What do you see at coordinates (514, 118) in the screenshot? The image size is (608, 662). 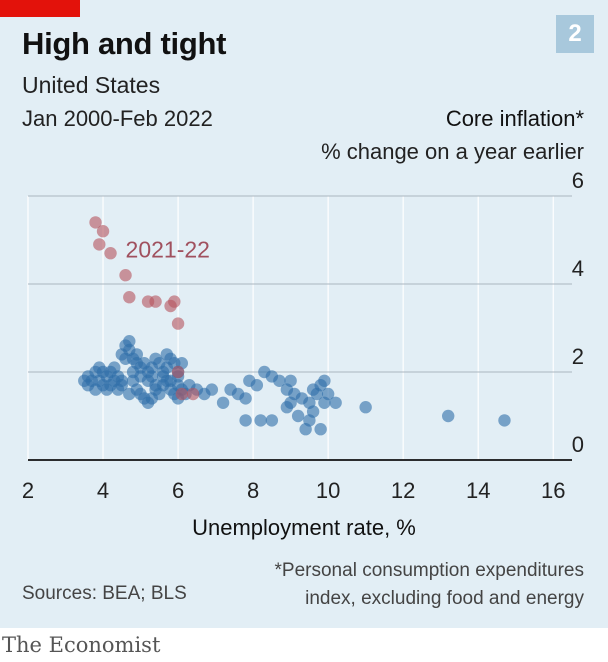 I see `y-axis-title: Core inflation*` at bounding box center [514, 118].